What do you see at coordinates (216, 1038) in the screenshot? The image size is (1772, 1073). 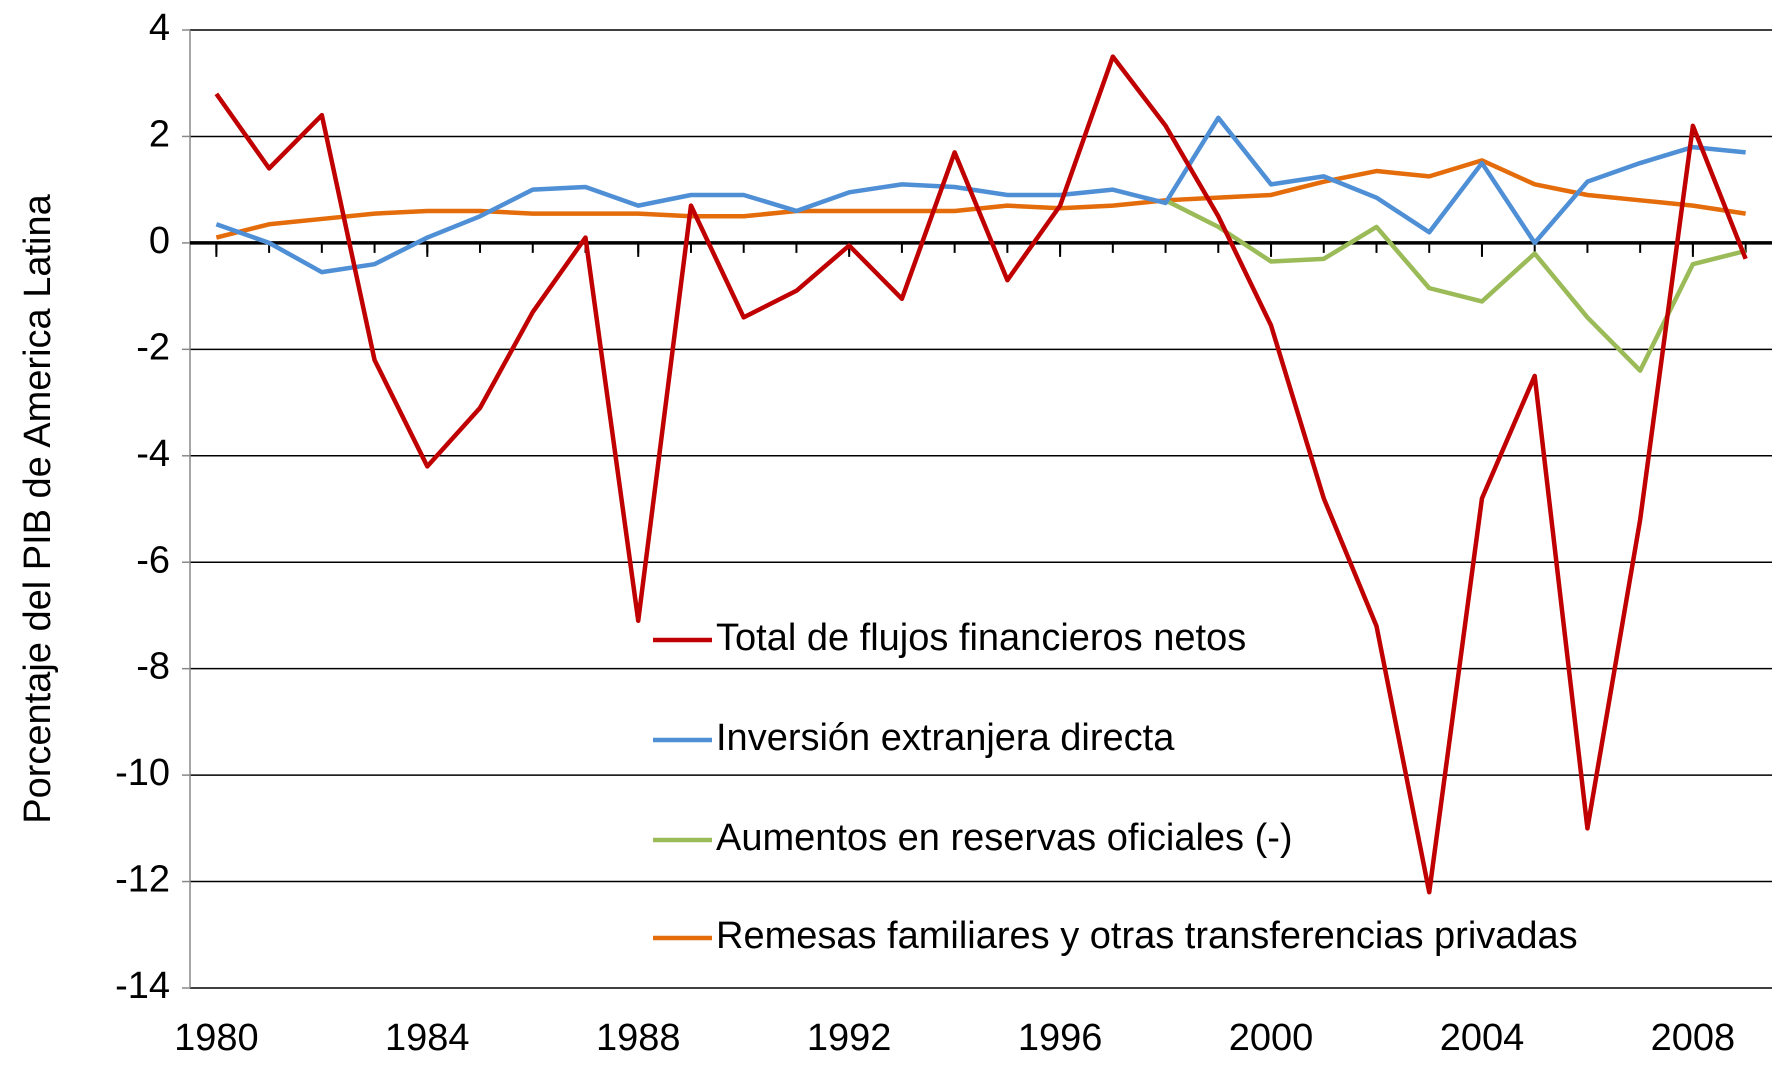 I see `x-tick-label: 1980` at bounding box center [216, 1038].